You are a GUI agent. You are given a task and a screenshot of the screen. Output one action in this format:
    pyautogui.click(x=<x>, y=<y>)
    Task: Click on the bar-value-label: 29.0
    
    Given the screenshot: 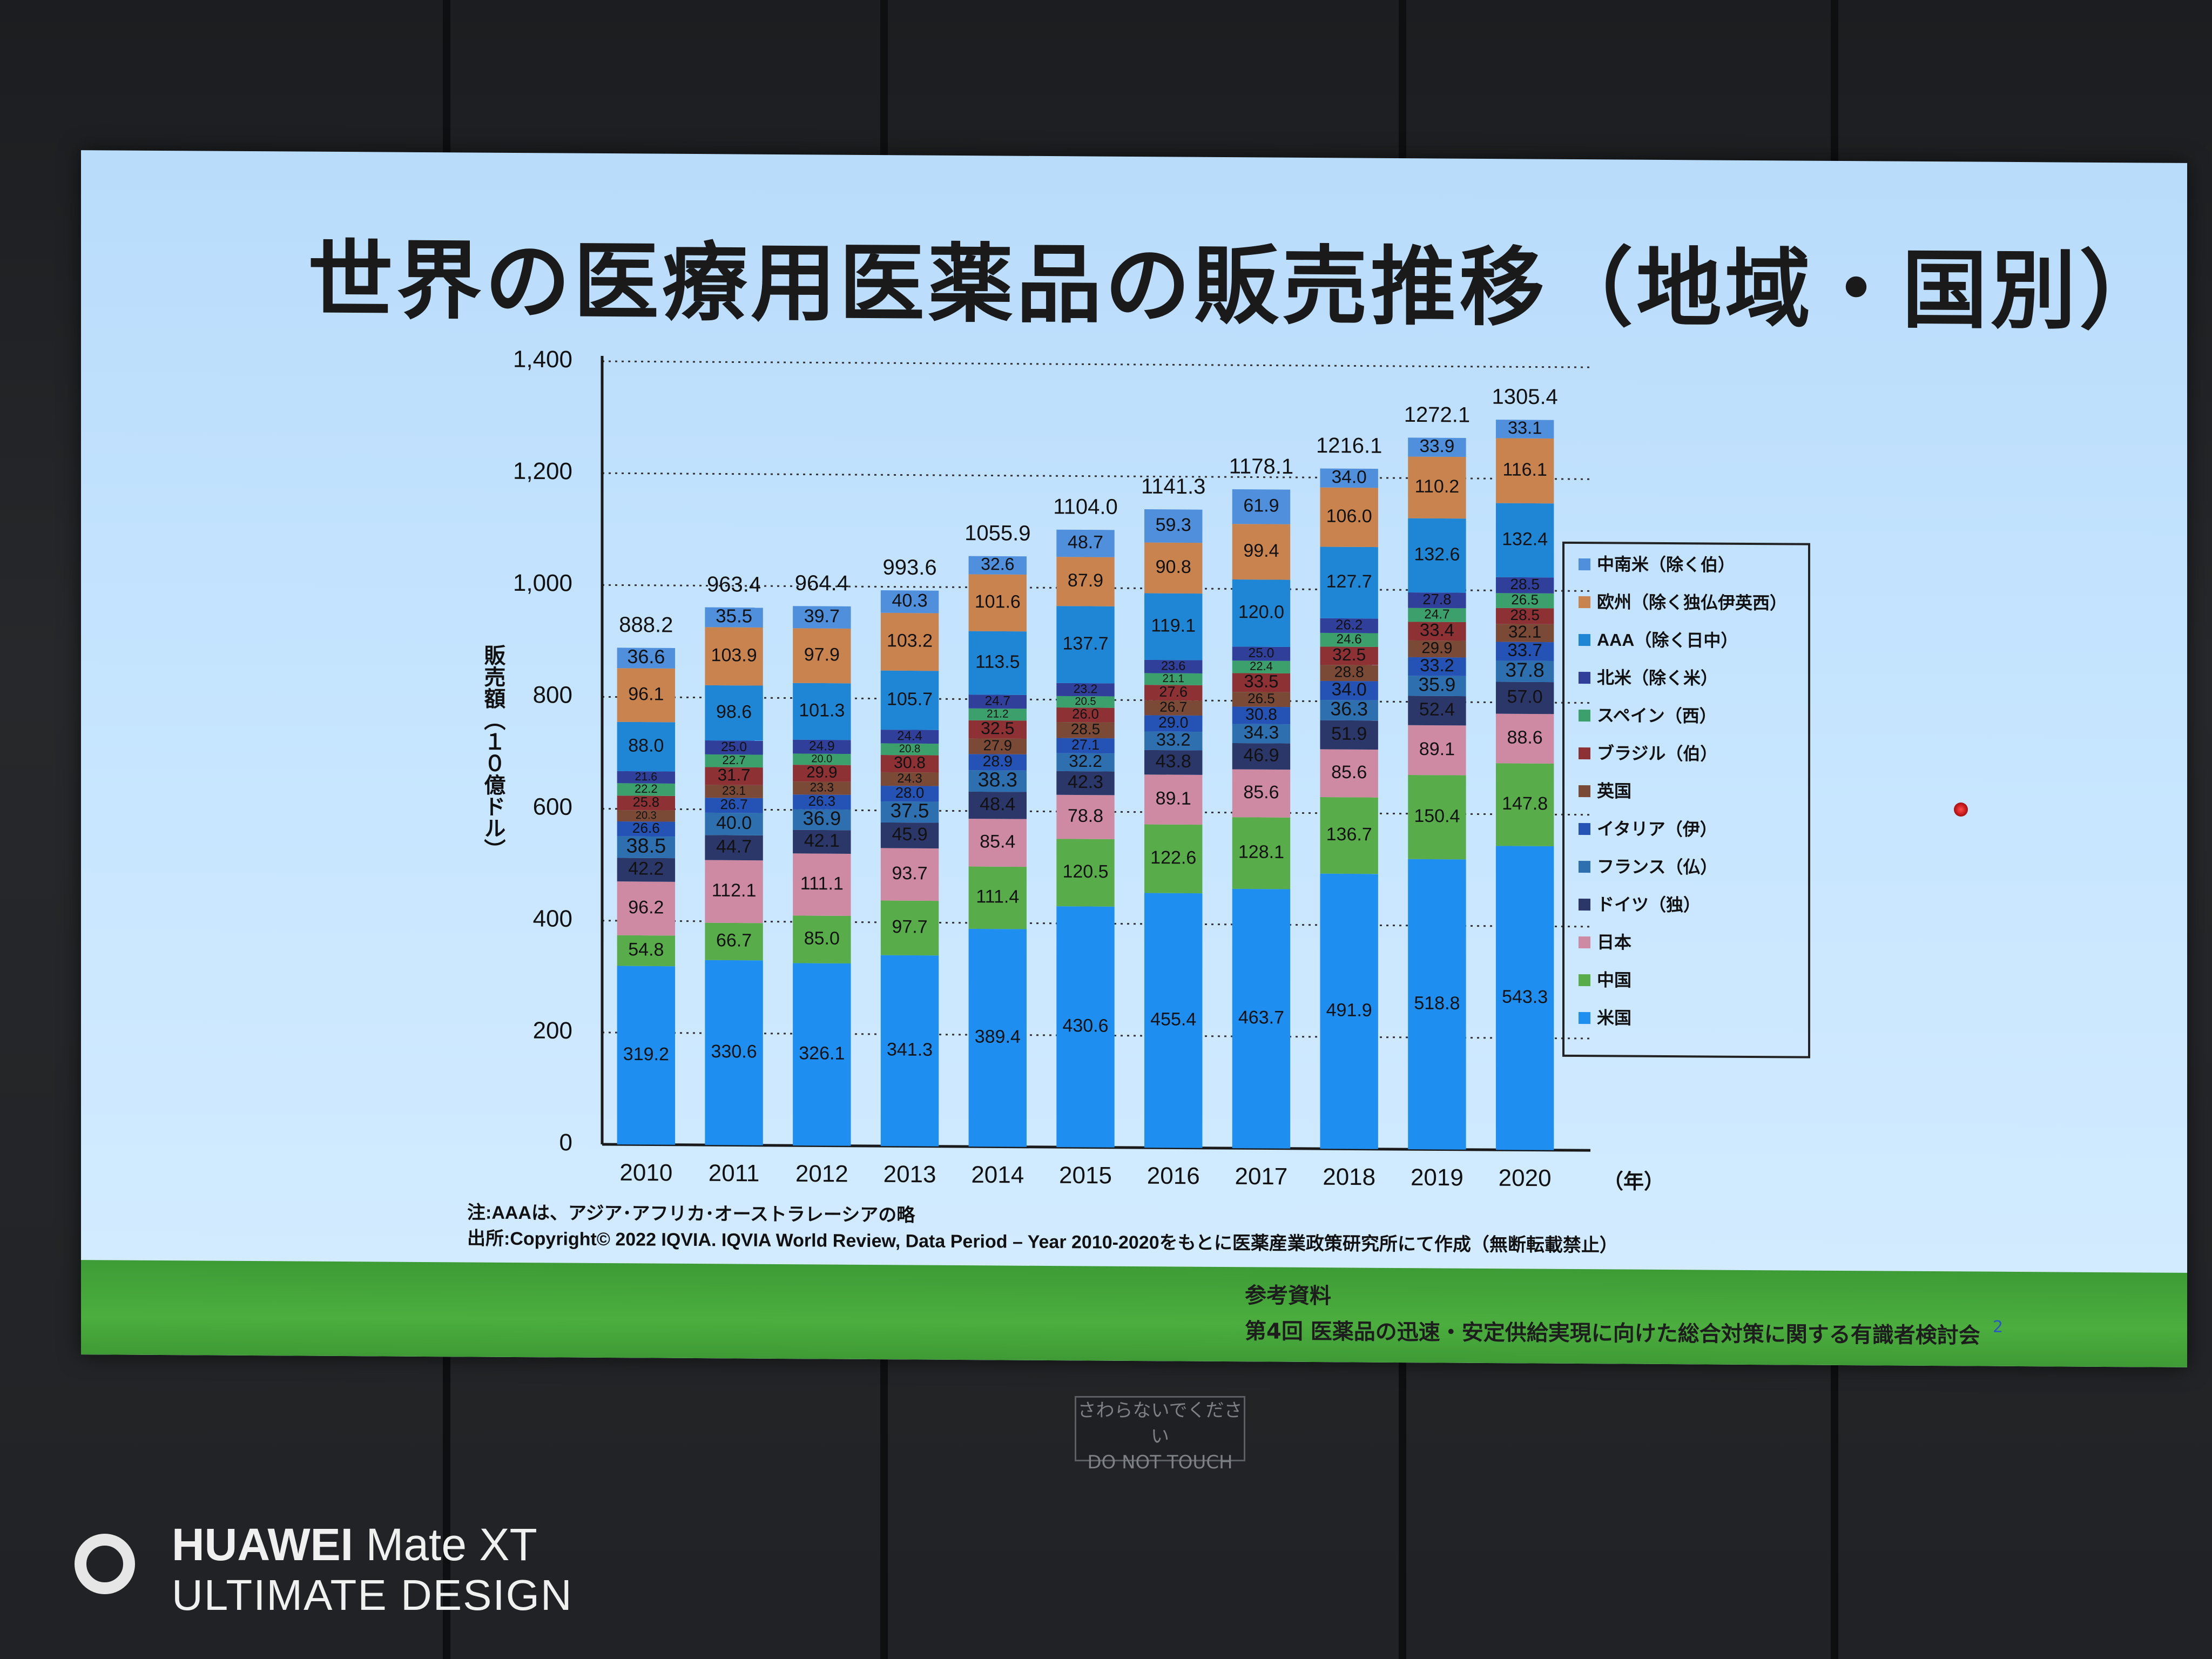 What is the action you would take?
    pyautogui.click(x=1173, y=722)
    